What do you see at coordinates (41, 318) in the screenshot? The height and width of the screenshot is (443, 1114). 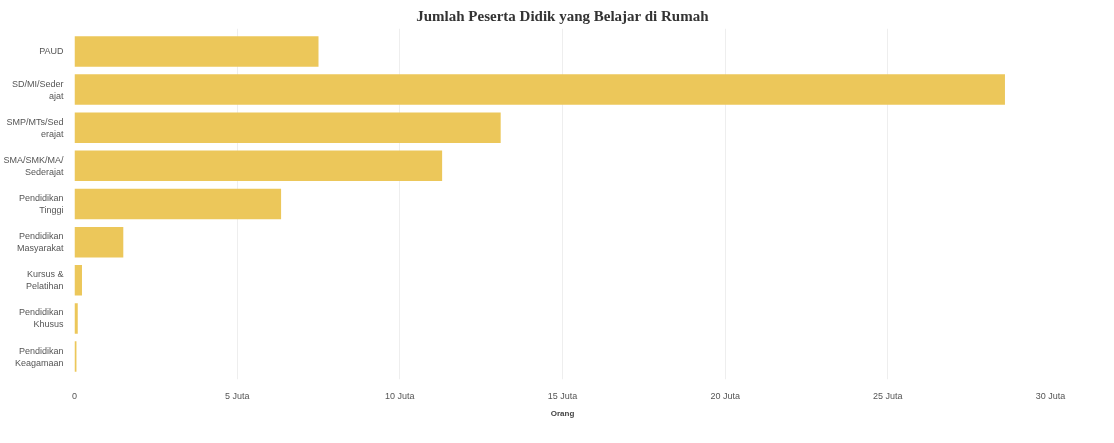 I see `y-tick-label: Pendidikan Khusus` at bounding box center [41, 318].